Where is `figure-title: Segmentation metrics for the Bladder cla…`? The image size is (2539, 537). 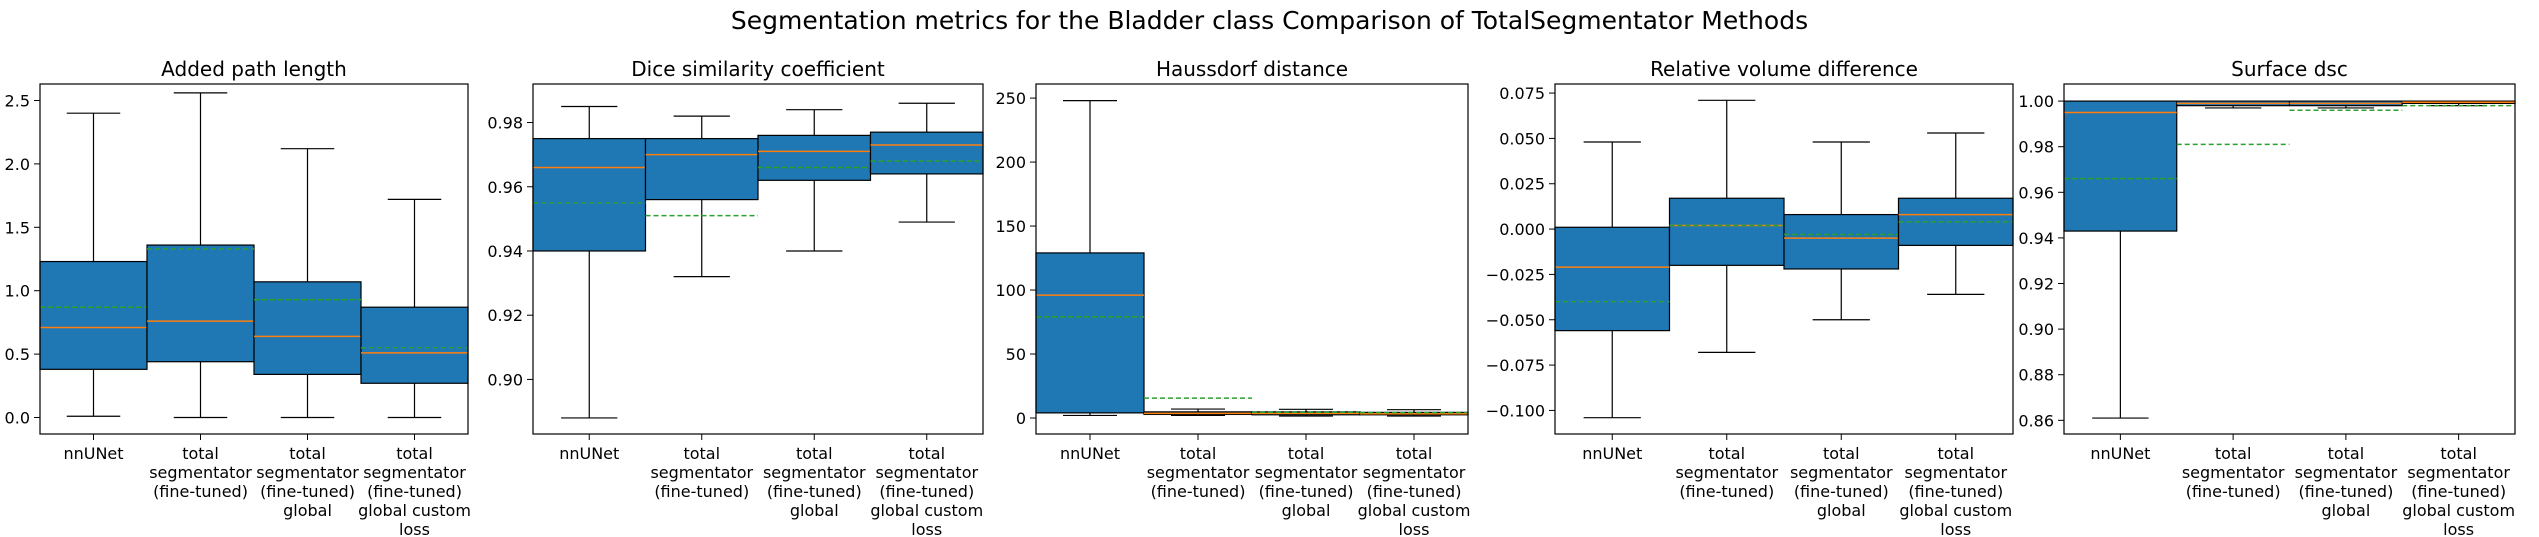
figure-title: Segmentation metrics for the Bladder cla… is located at coordinates (1269, 20).